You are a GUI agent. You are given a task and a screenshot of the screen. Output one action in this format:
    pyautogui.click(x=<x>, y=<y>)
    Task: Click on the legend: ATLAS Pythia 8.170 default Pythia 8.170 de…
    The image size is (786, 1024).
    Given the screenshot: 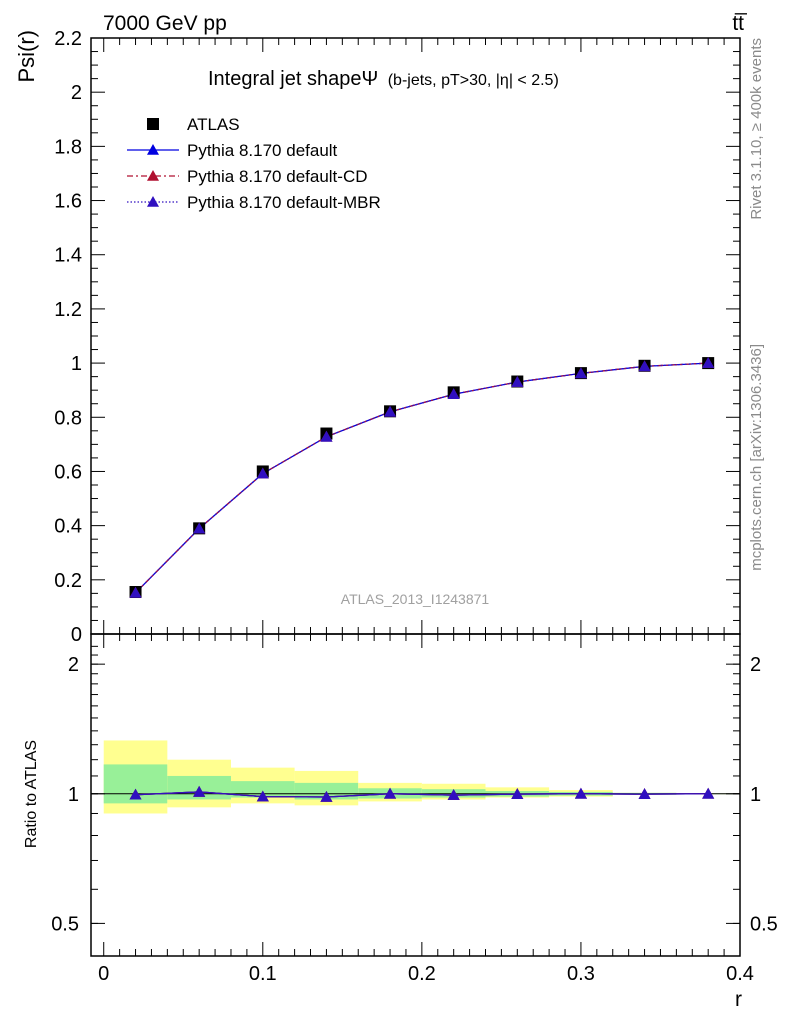 What is the action you would take?
    pyautogui.click(x=254, y=163)
    